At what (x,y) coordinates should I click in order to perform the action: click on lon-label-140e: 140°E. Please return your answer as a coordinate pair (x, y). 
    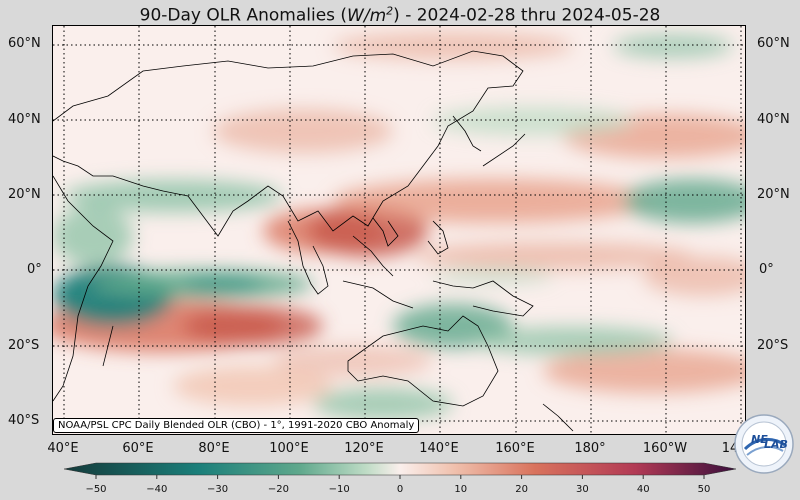
    Looking at the image, I should click on (439, 448).